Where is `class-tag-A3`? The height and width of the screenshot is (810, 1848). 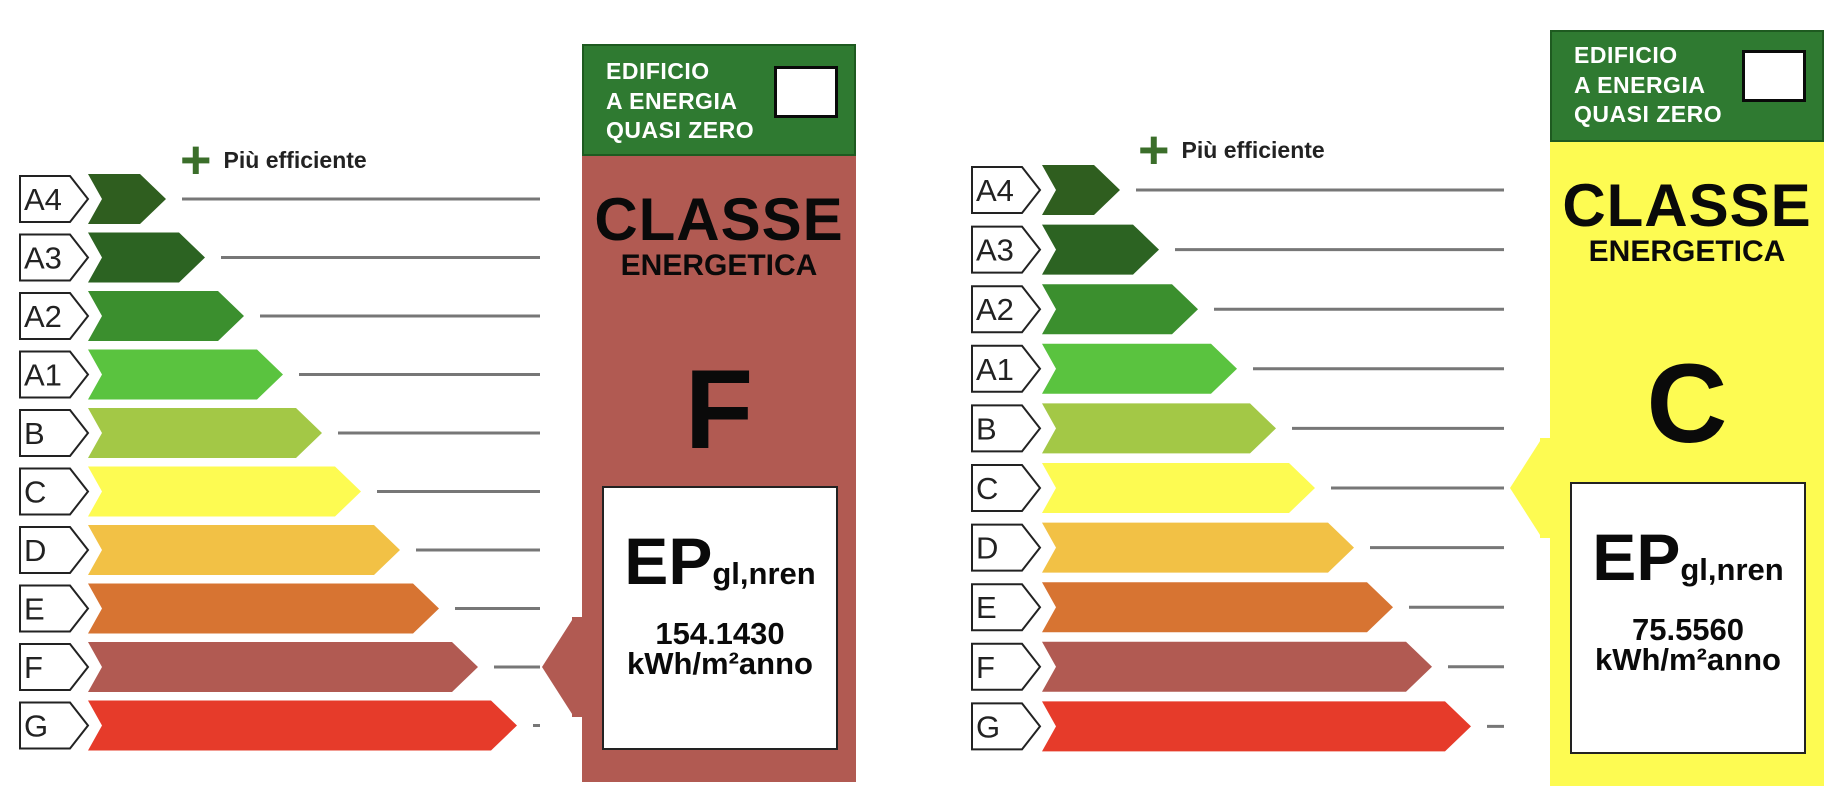
class-tag-A3 is located at coordinates (1006, 249).